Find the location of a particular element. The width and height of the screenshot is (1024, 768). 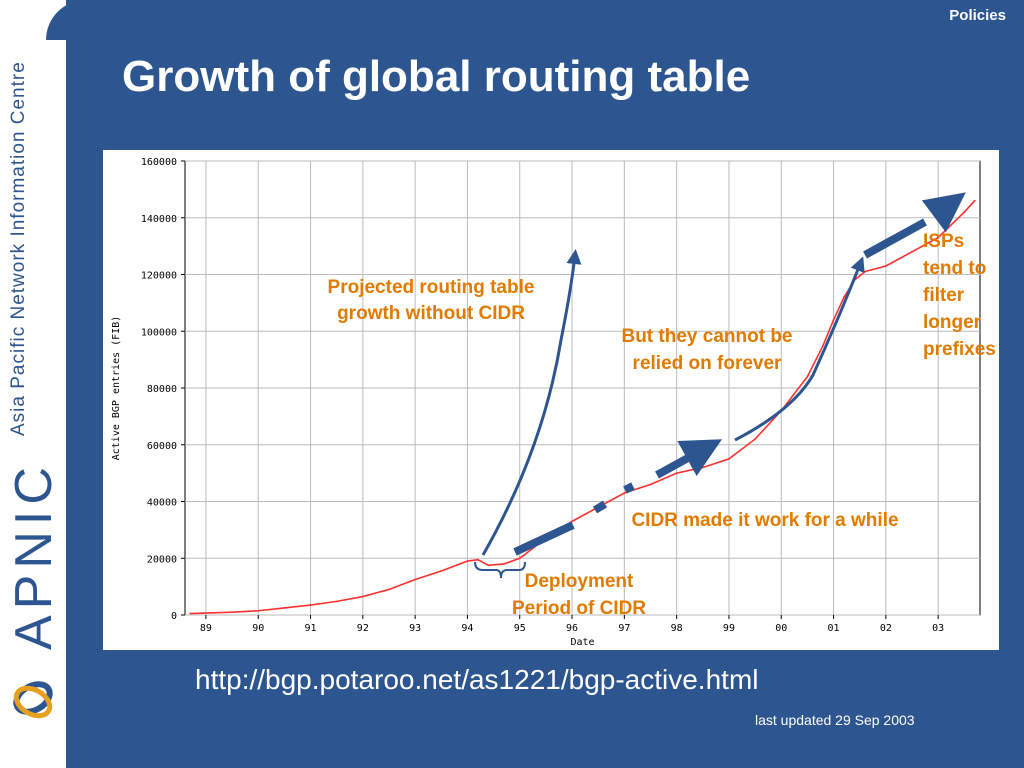

x-axis-label: Date is located at coordinates (582, 642).